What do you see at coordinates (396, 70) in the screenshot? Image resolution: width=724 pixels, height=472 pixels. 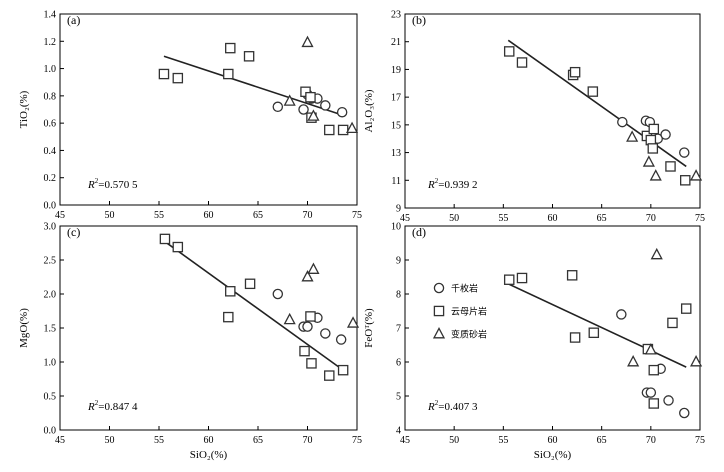 I see `y-tick-label: 19` at bounding box center [396, 70].